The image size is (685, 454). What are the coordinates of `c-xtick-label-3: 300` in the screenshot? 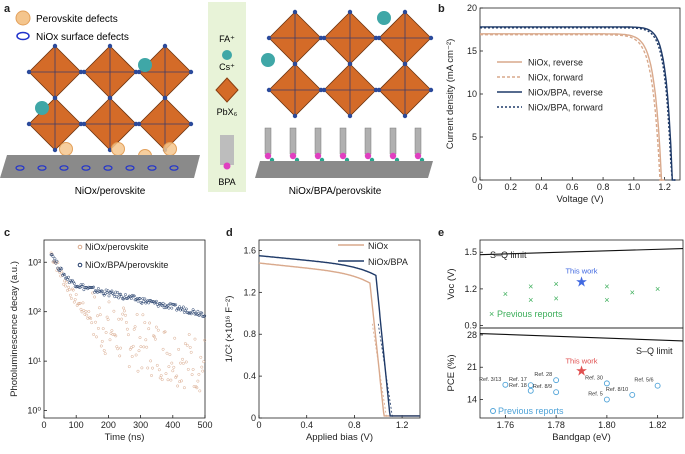 It's located at (140, 425).